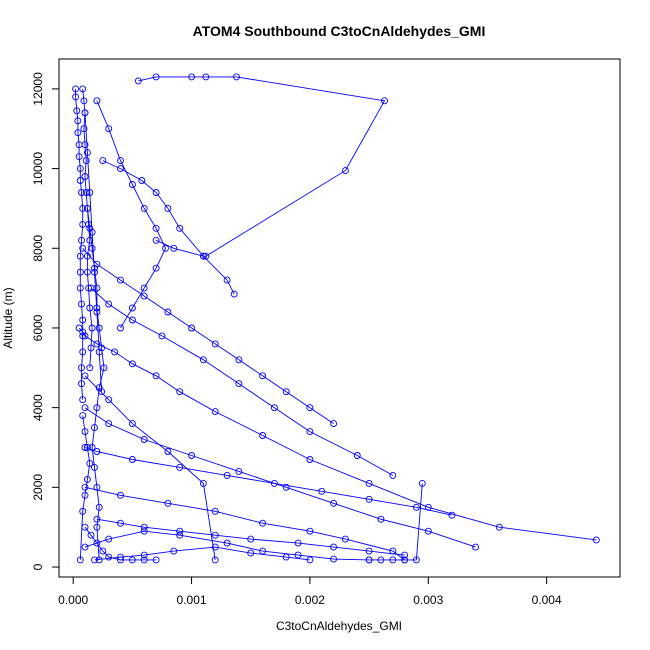 The image size is (650, 650). I want to click on x-tick-label: 0.004, so click(547, 600).